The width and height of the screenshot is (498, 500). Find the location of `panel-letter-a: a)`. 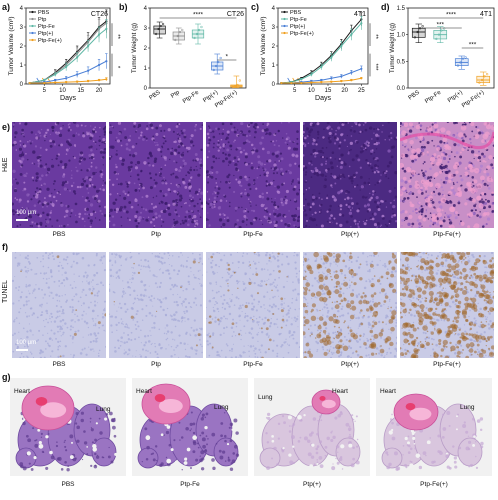

panel-letter-a: a) is located at coordinates (6, 7).